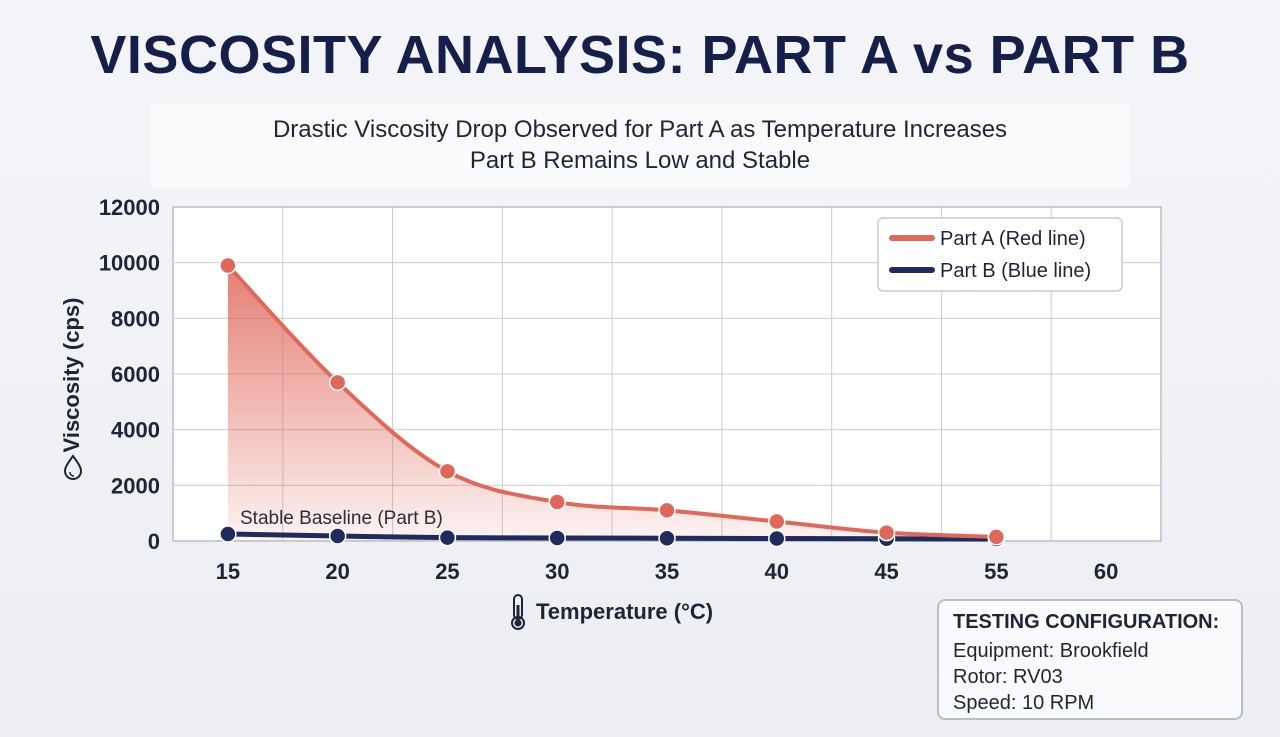 This screenshot has width=1280, height=737. I want to click on y-axis-label: Viscosity (cps), so click(71, 375).